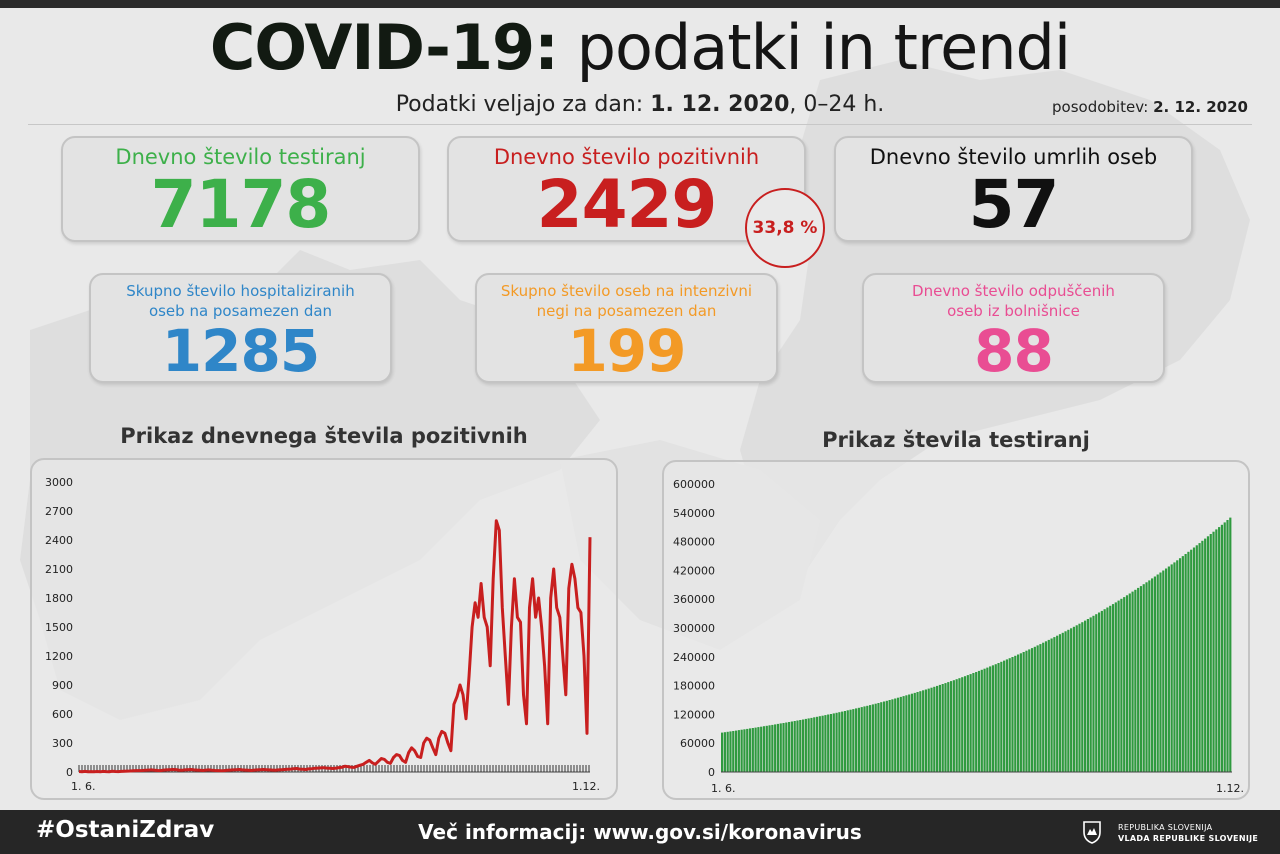  I want to click on x-start-label: 1. 6., so click(83, 786).